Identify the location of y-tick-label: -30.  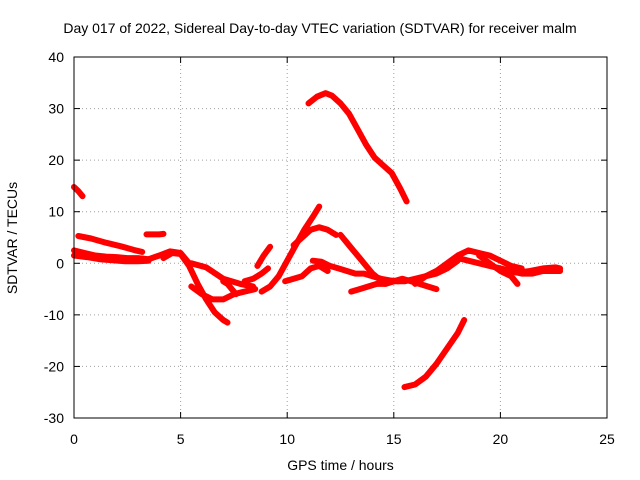
(54, 418).